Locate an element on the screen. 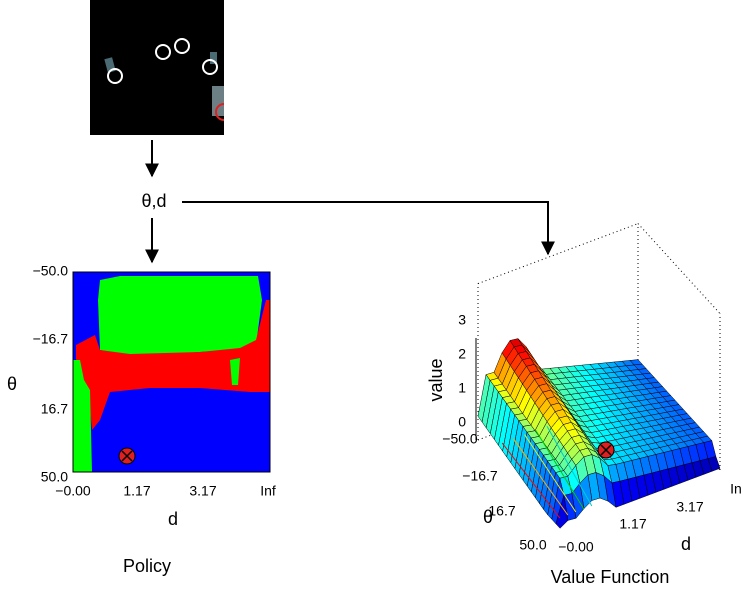  x-tick-label: In is located at coordinates (736, 489).